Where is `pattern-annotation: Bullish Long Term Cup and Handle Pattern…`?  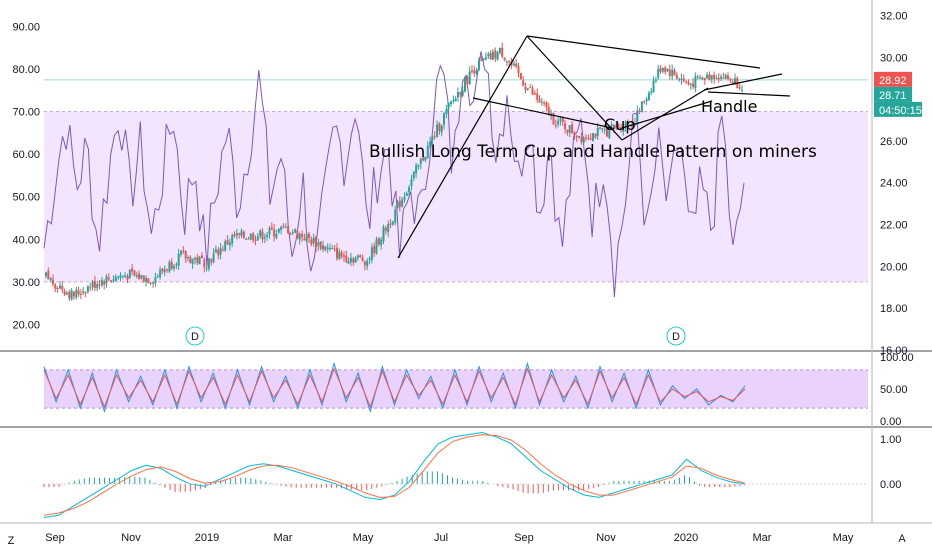 pattern-annotation: Bullish Long Term Cup and Handle Pattern… is located at coordinates (593, 152).